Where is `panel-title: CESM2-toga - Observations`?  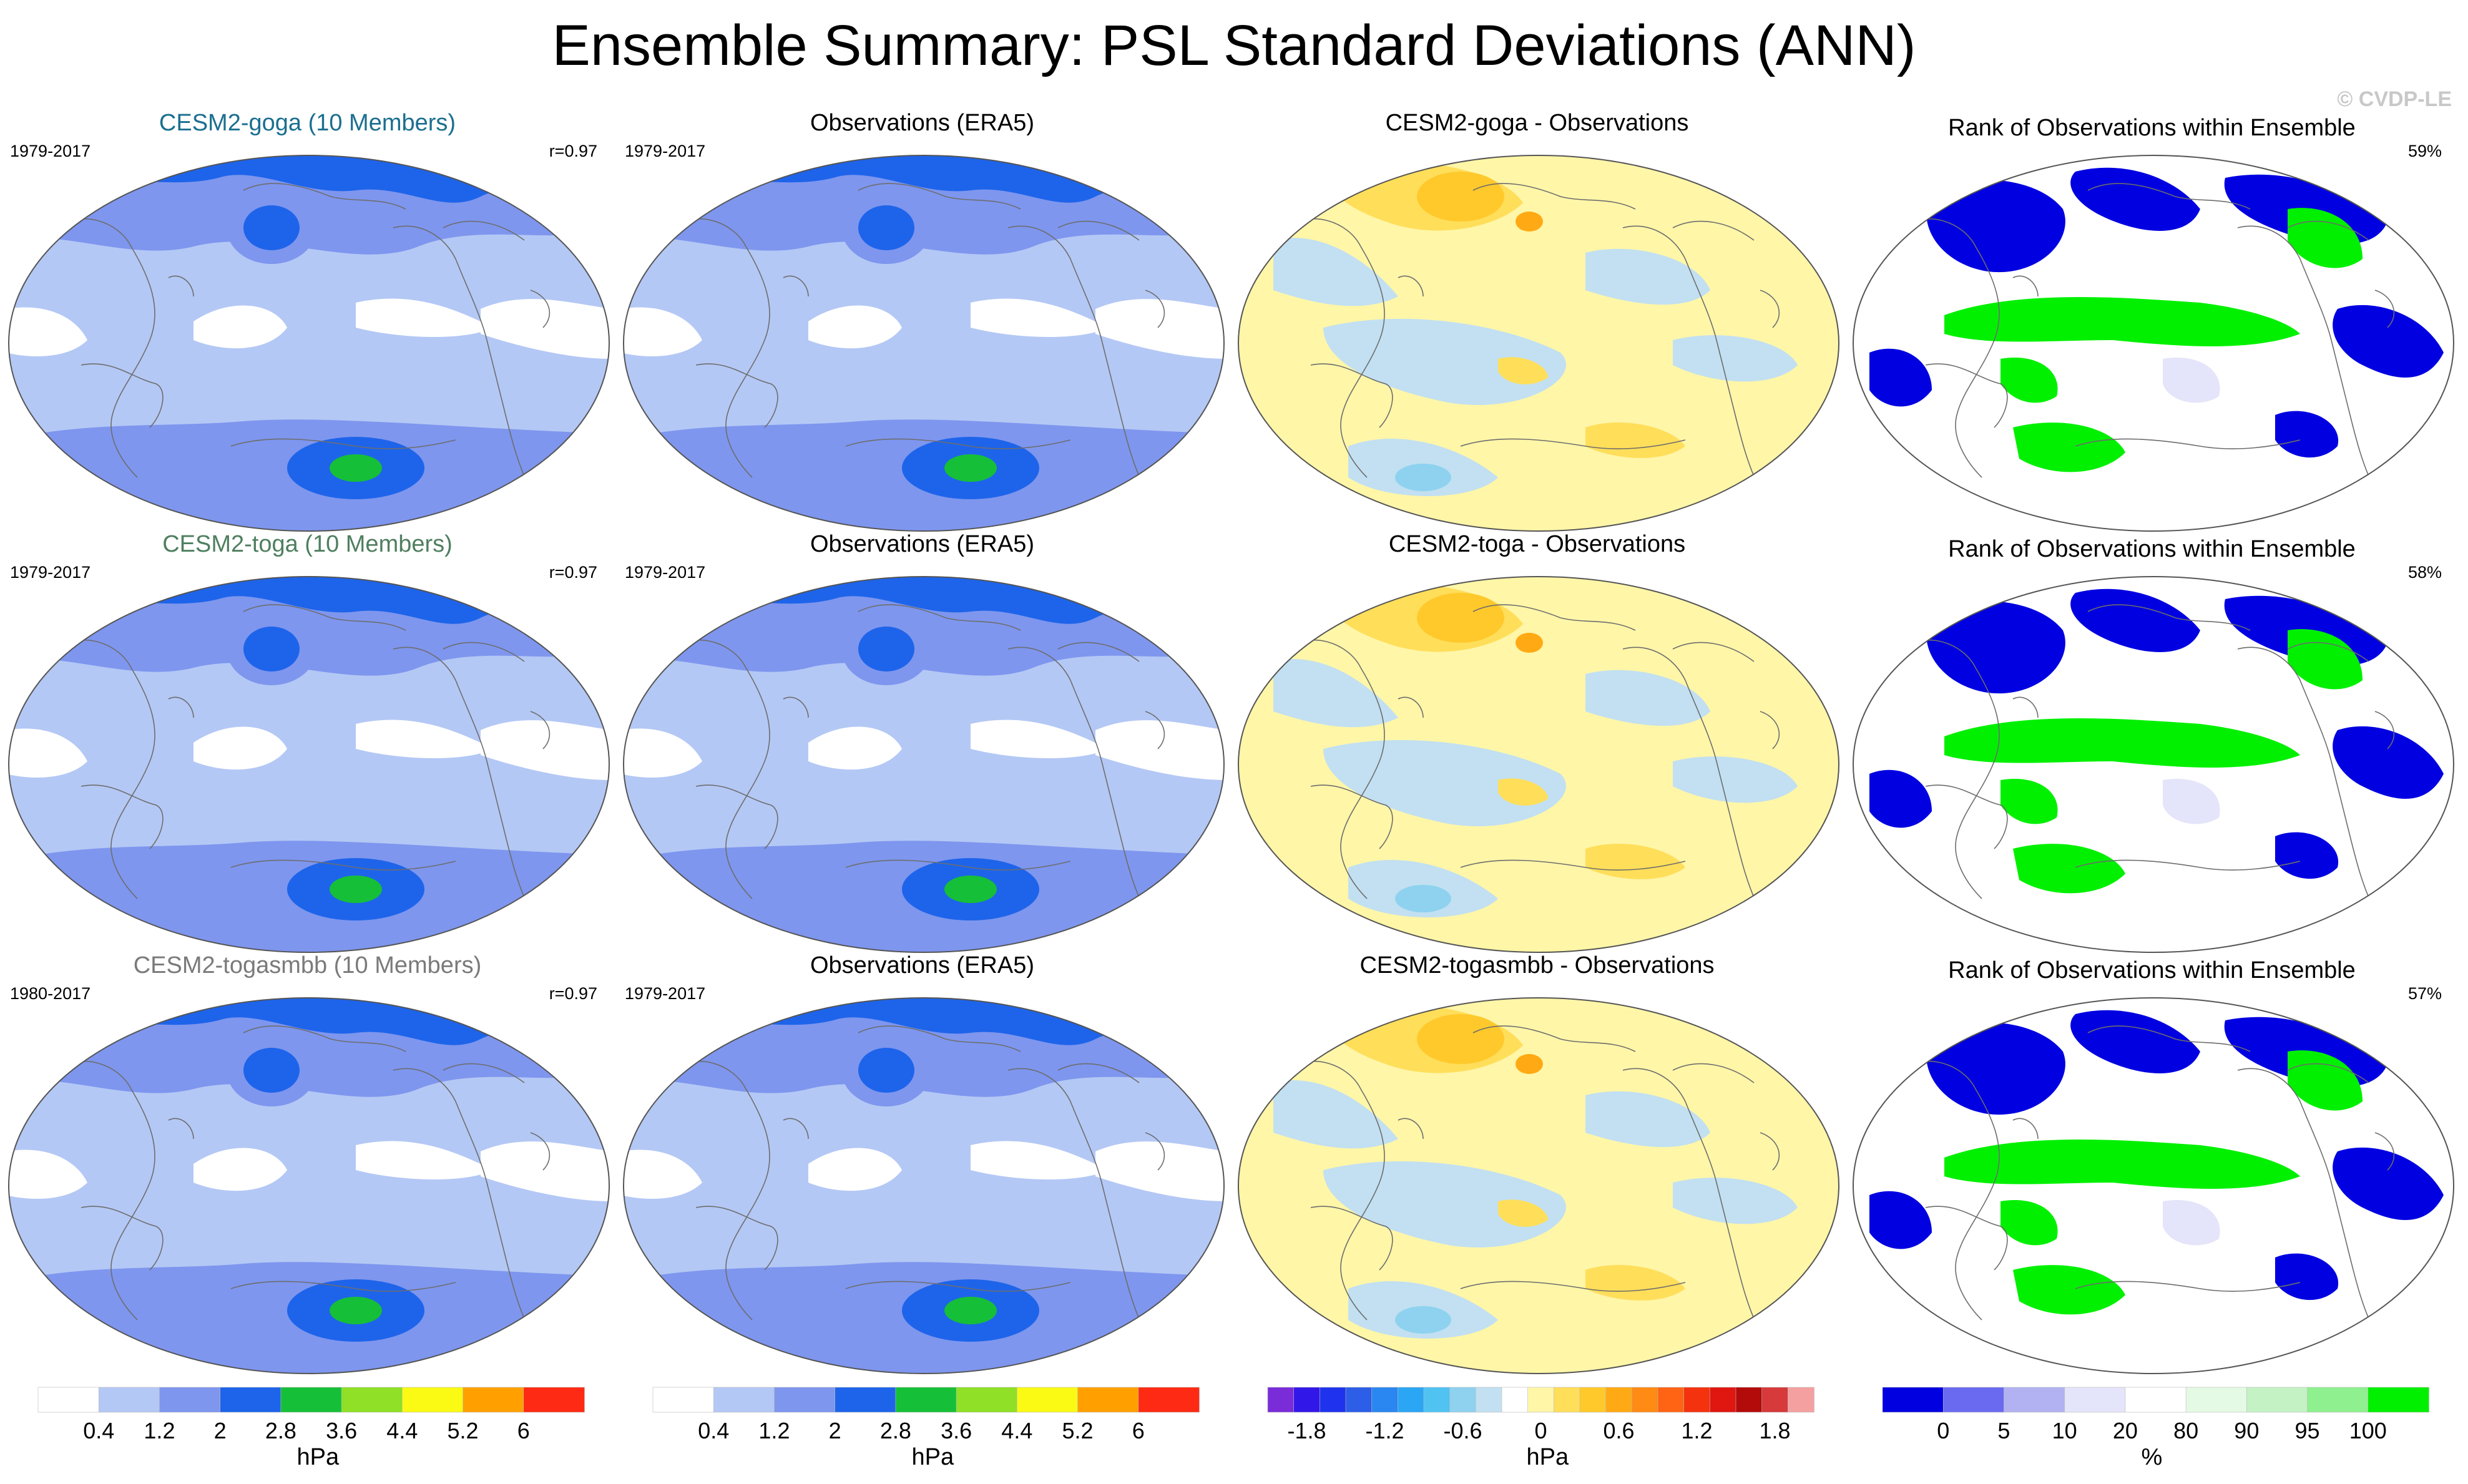
panel-title: CESM2-toga - Observations is located at coordinates (1537, 544).